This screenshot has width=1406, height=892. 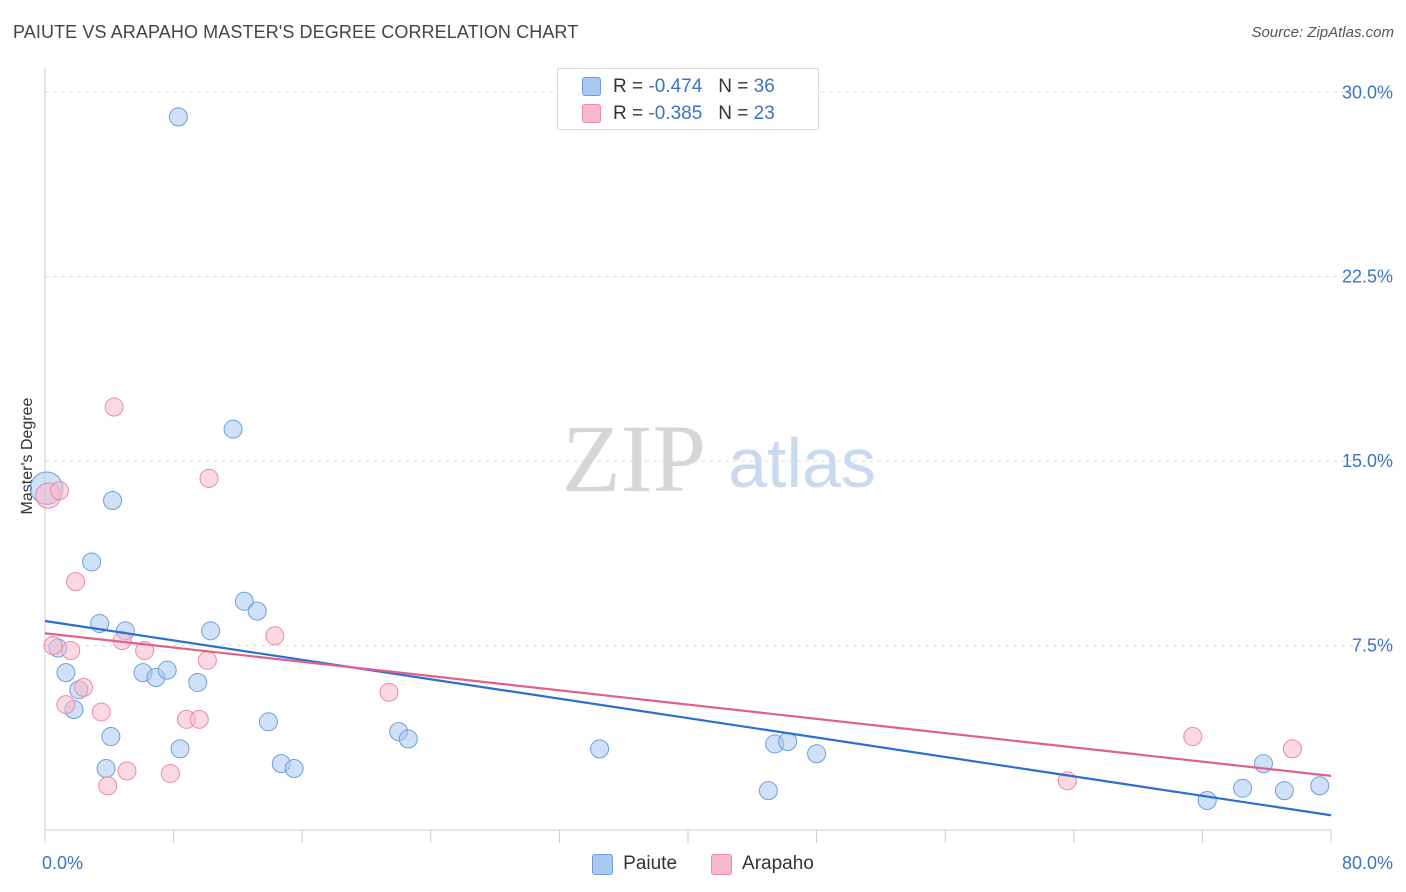 What do you see at coordinates (1372, 646) in the screenshot?
I see `y-tick-label: 7.5%` at bounding box center [1372, 646].